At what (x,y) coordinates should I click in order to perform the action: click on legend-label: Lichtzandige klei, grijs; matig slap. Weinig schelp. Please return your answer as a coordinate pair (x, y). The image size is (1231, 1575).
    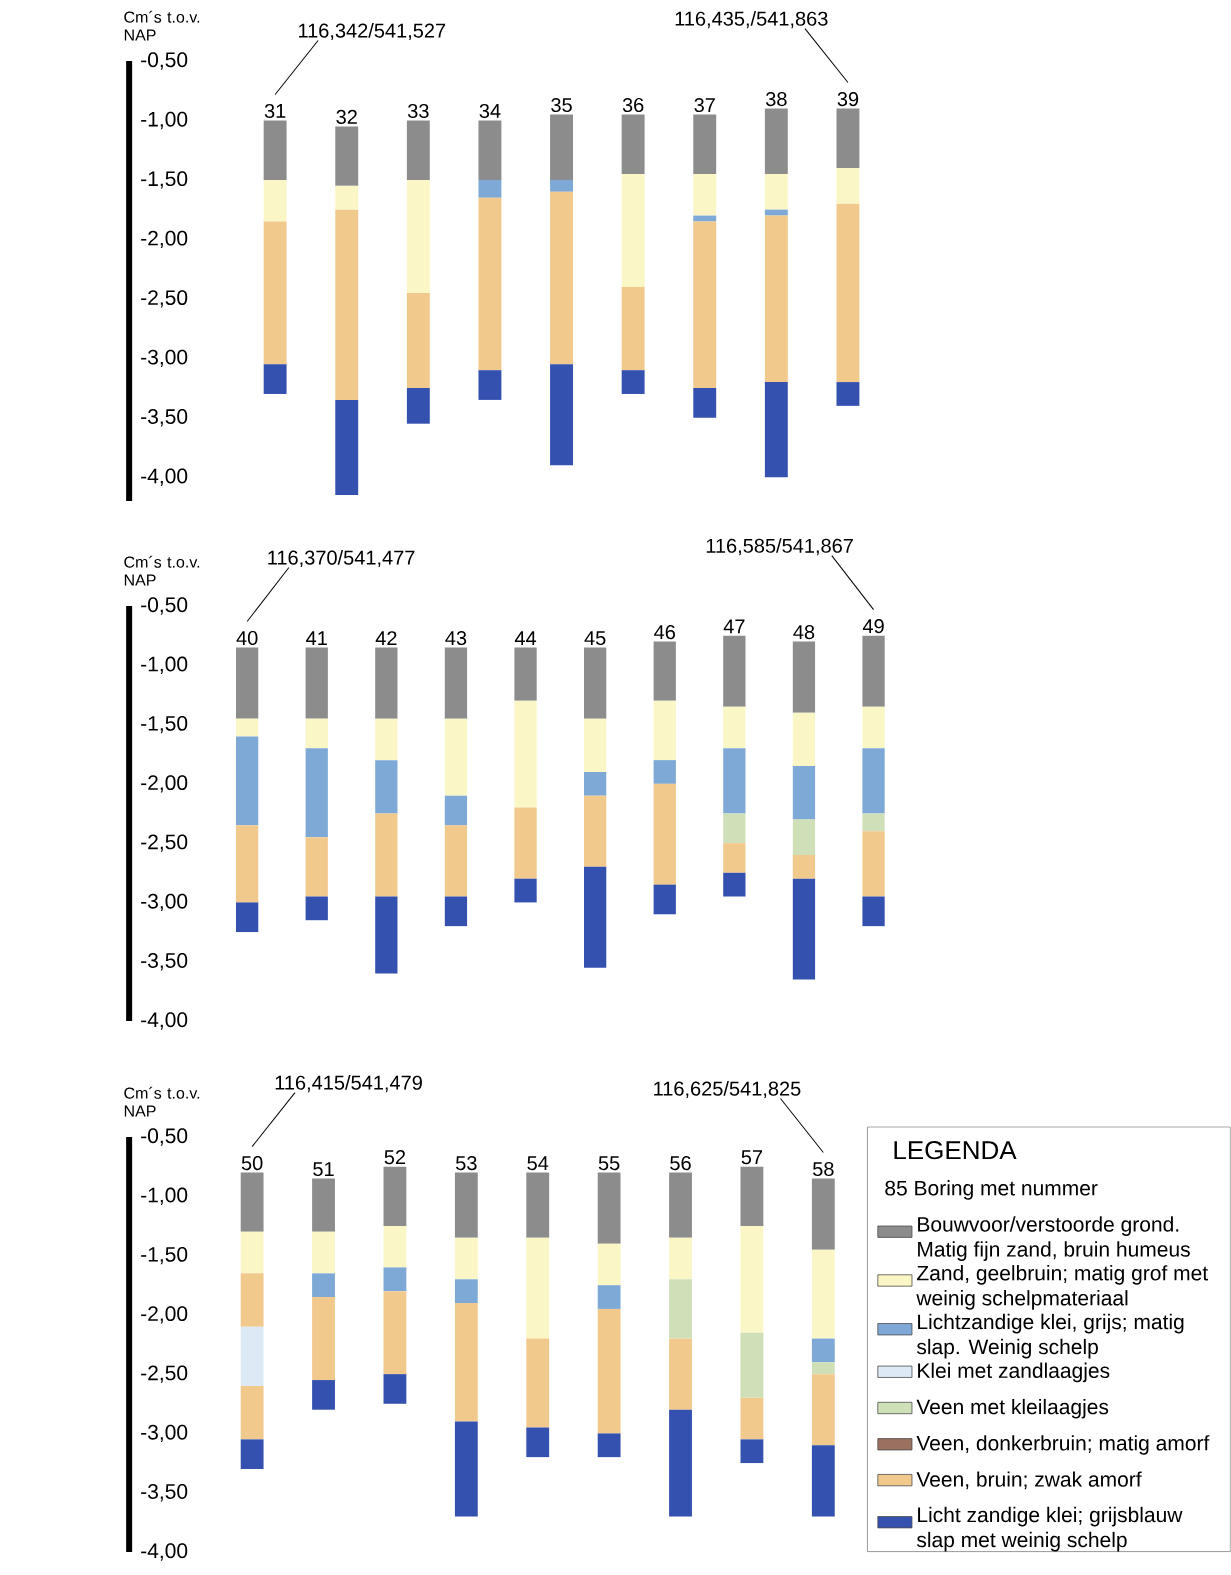
    Looking at the image, I should click on (1050, 1336).